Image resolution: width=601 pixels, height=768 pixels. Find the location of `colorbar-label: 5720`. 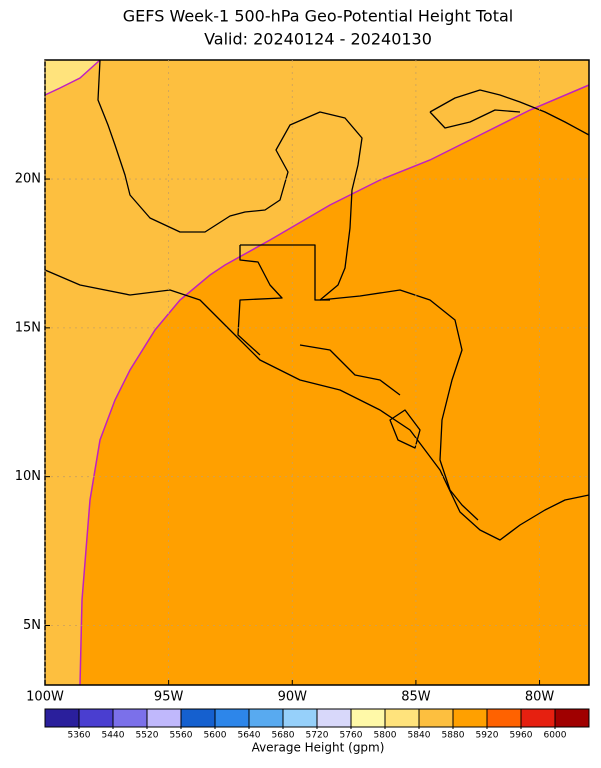

colorbar-label: 5720 is located at coordinates (317, 736).